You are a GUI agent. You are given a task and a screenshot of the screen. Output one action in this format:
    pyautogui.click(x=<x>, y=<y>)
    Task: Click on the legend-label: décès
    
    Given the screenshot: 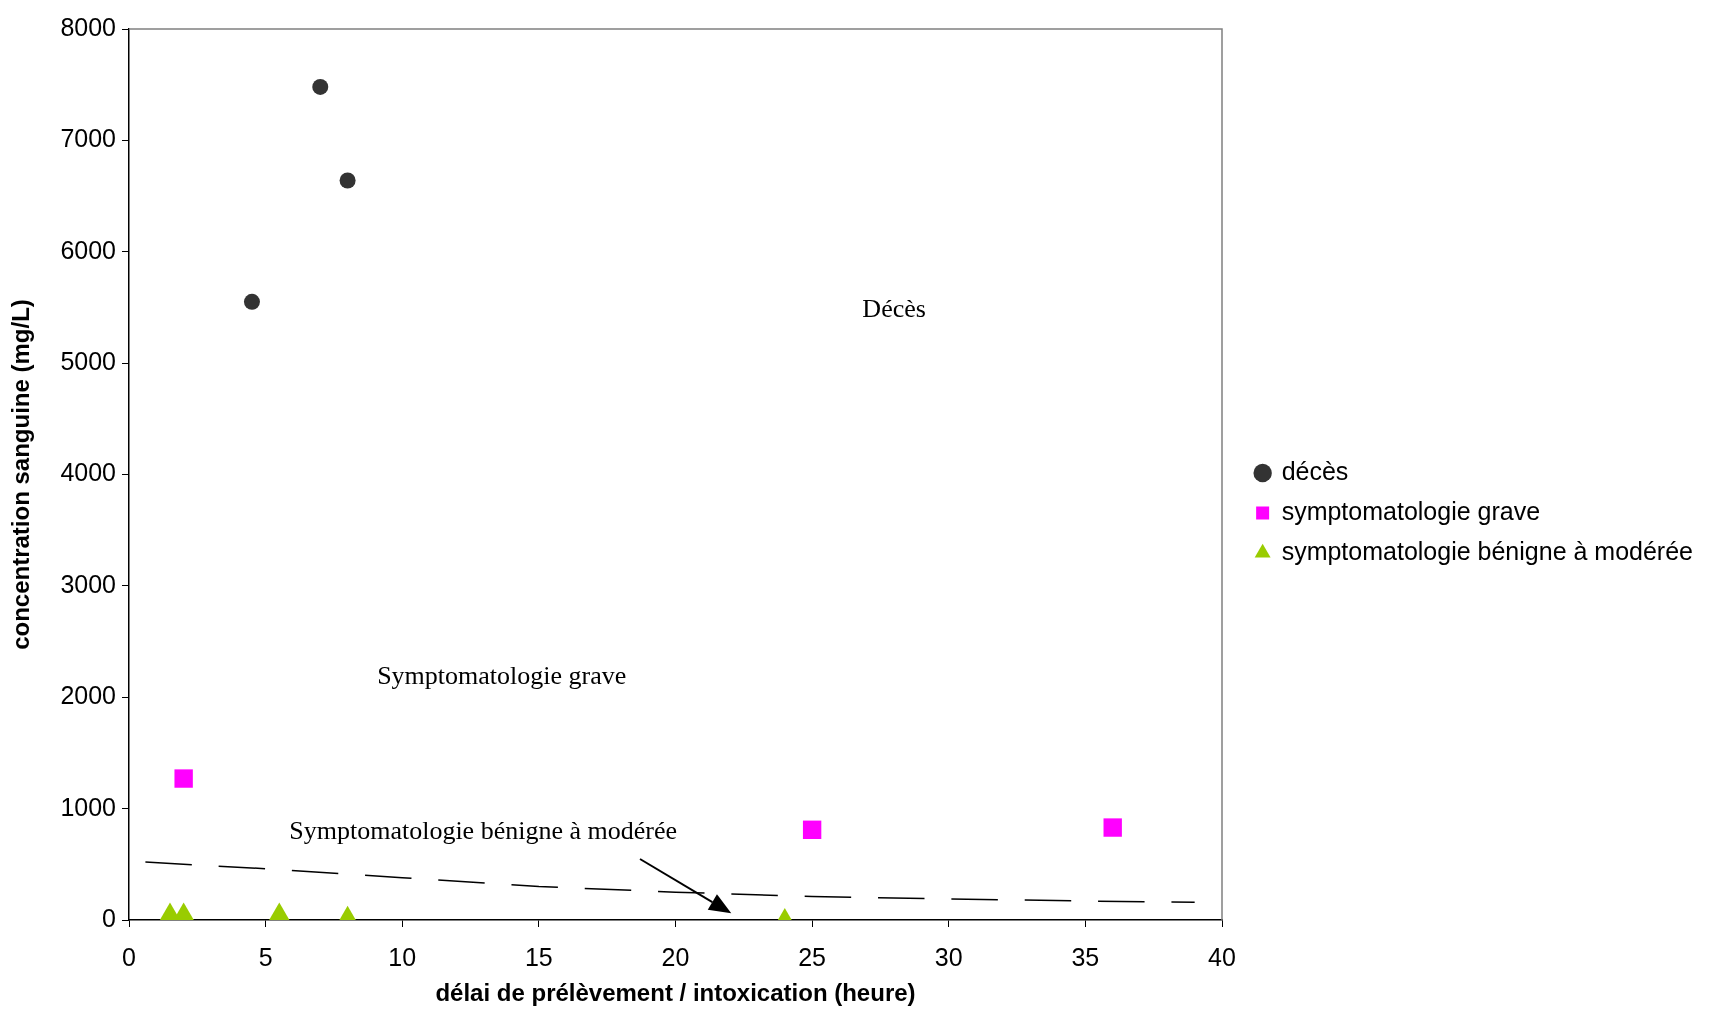 What is the action you would take?
    pyautogui.click(x=1315, y=470)
    